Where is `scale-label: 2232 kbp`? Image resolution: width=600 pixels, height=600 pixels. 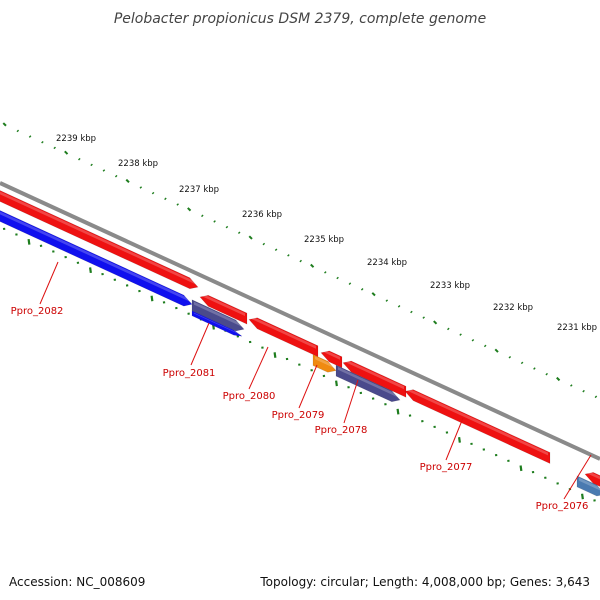
scale-label: 2232 kbp is located at coordinates (513, 308).